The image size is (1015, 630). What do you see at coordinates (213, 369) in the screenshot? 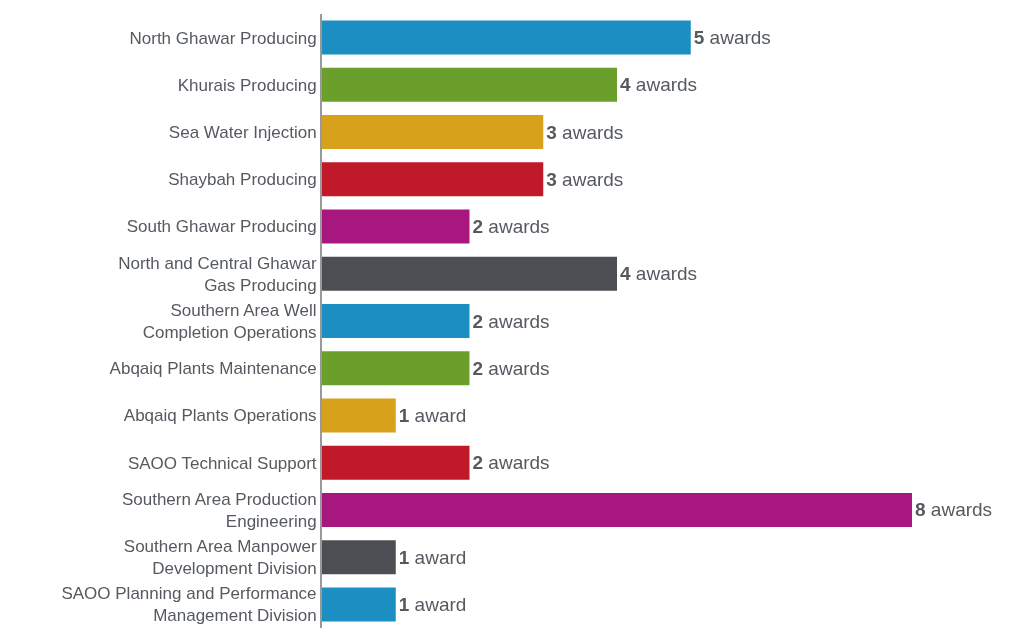
I see `y-tick-label: Abqaiq Plants Maintenance` at bounding box center [213, 369].